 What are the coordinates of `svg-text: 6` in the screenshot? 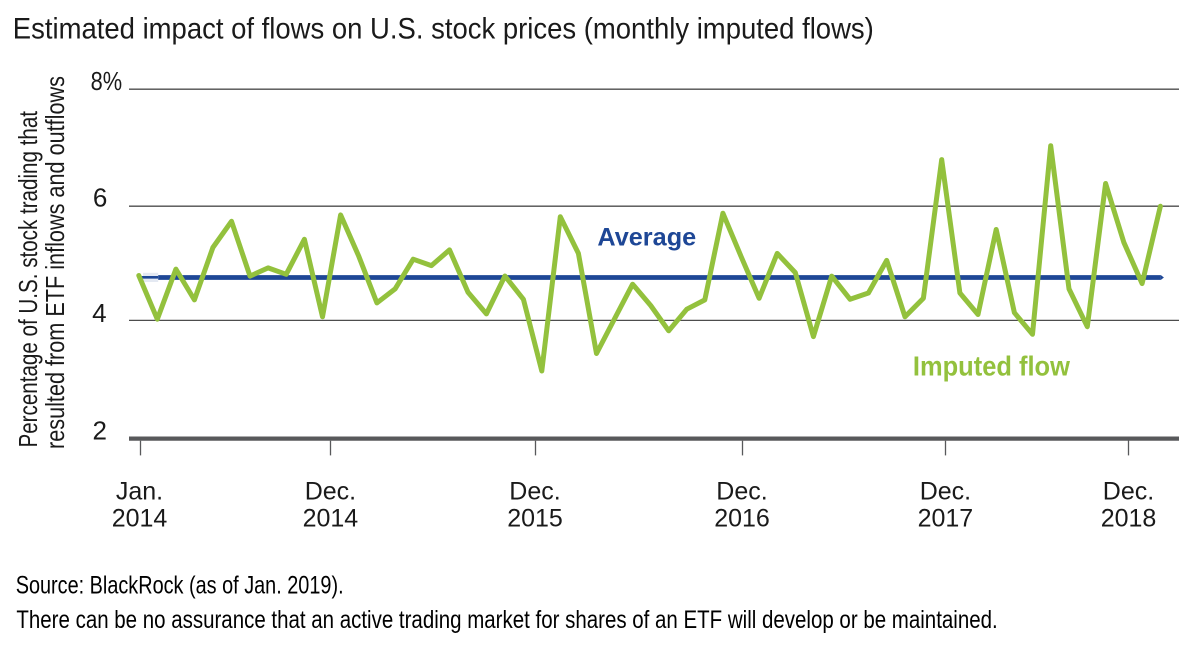 It's located at (100, 198).